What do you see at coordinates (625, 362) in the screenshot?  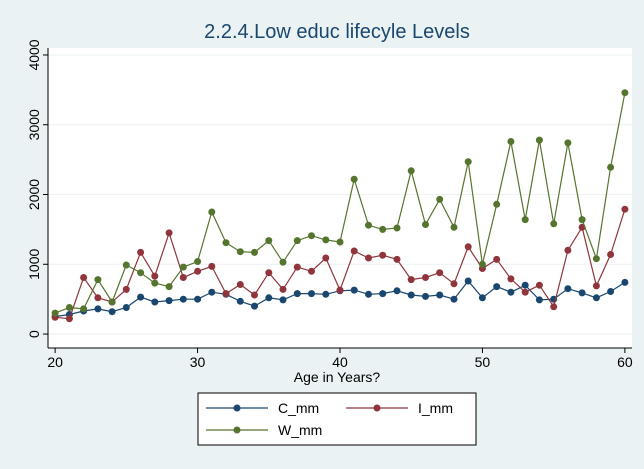 I see `x-tick-label-60: 60` at bounding box center [625, 362].